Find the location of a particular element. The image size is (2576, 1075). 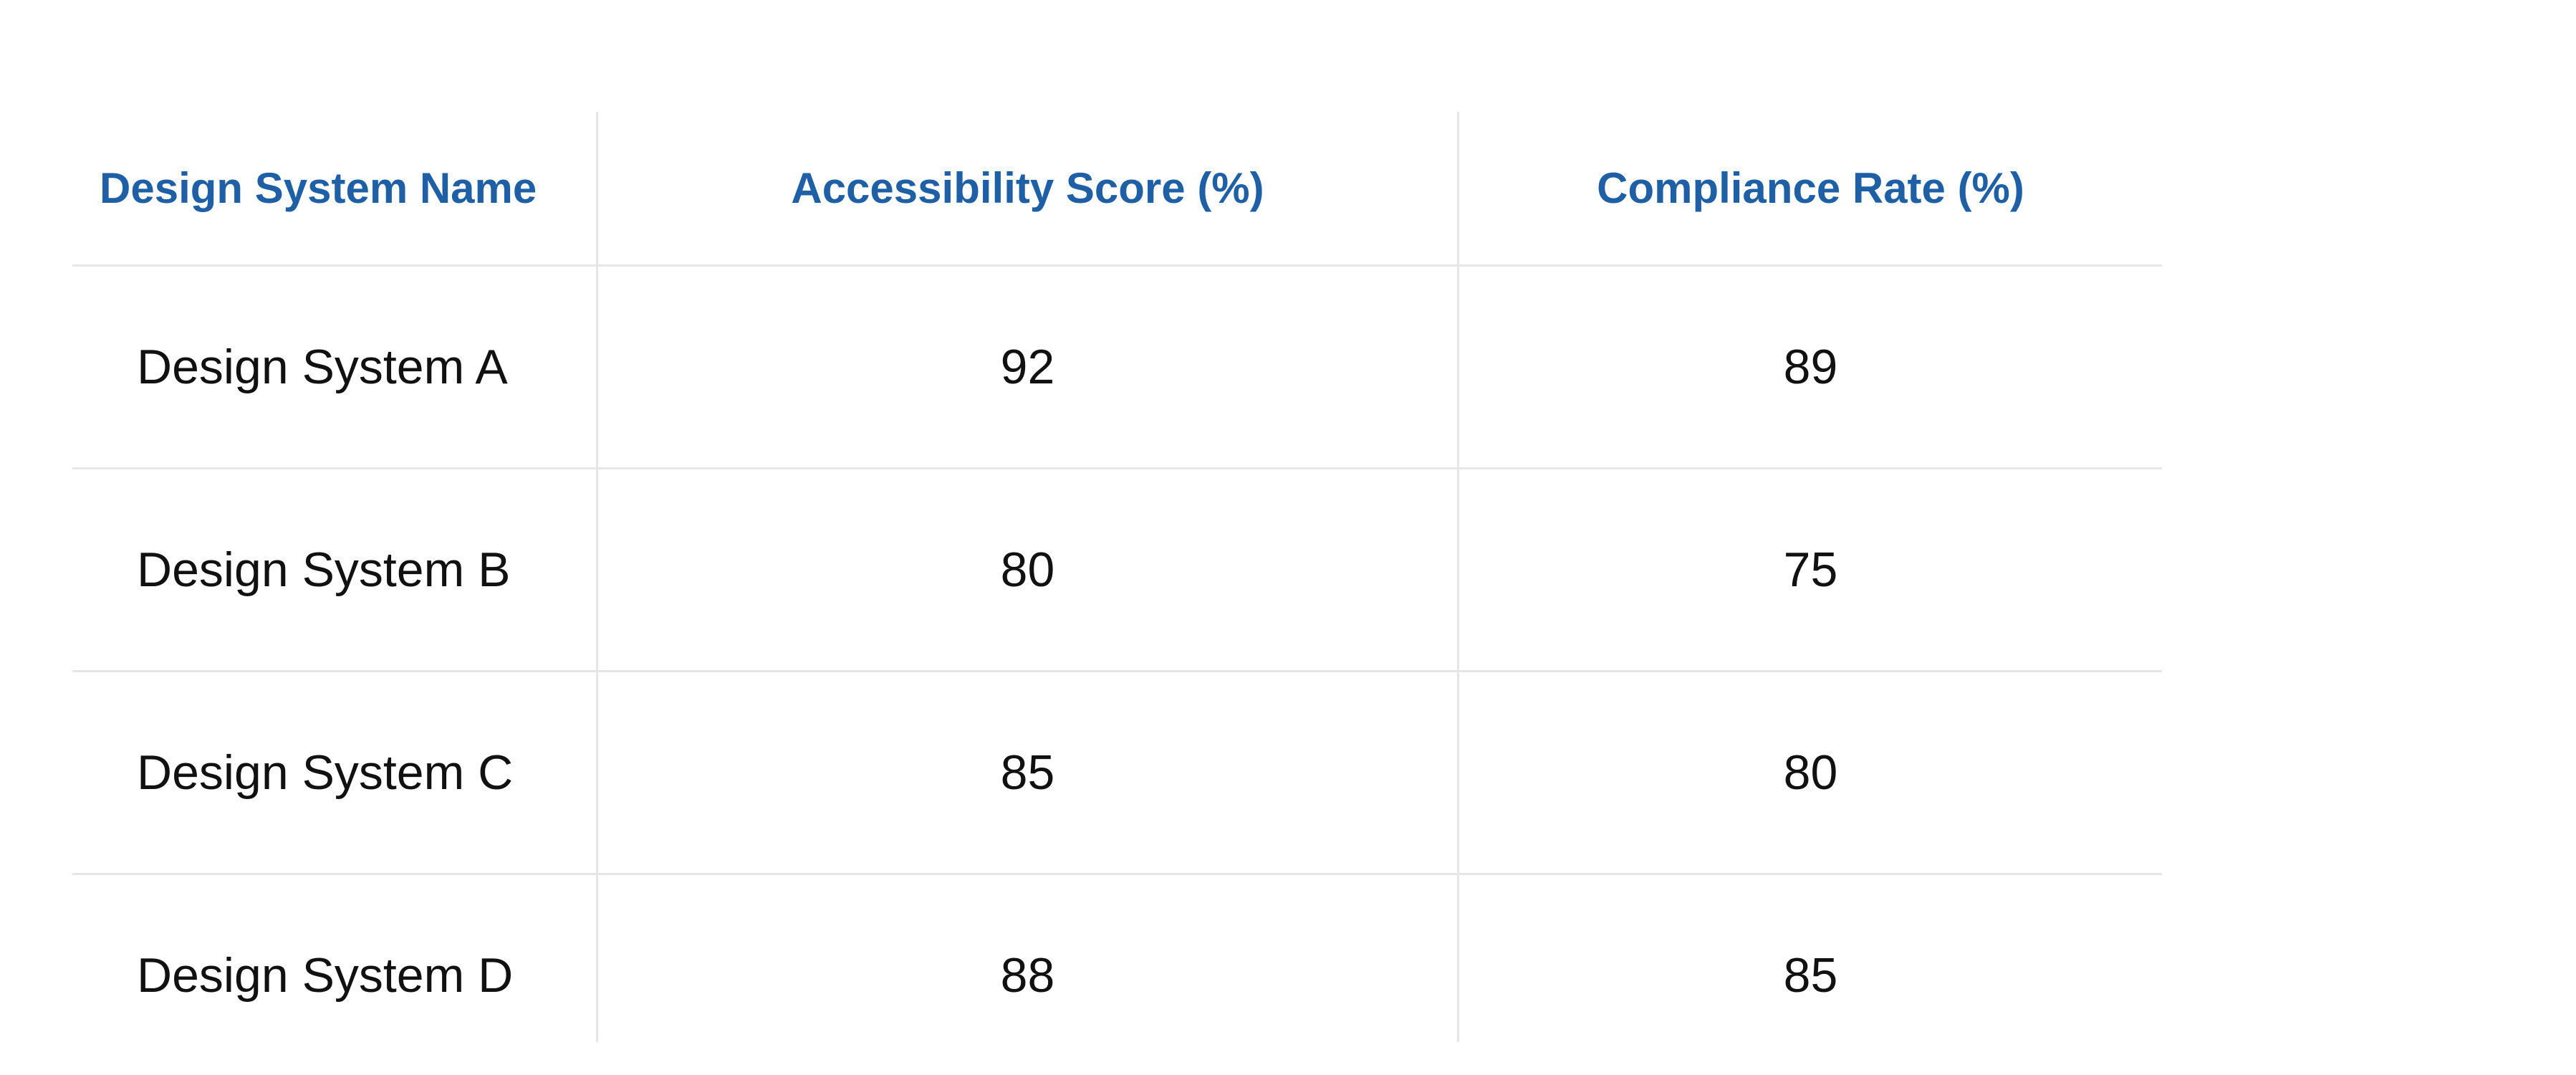

table-cell: 88 is located at coordinates (1026, 959).